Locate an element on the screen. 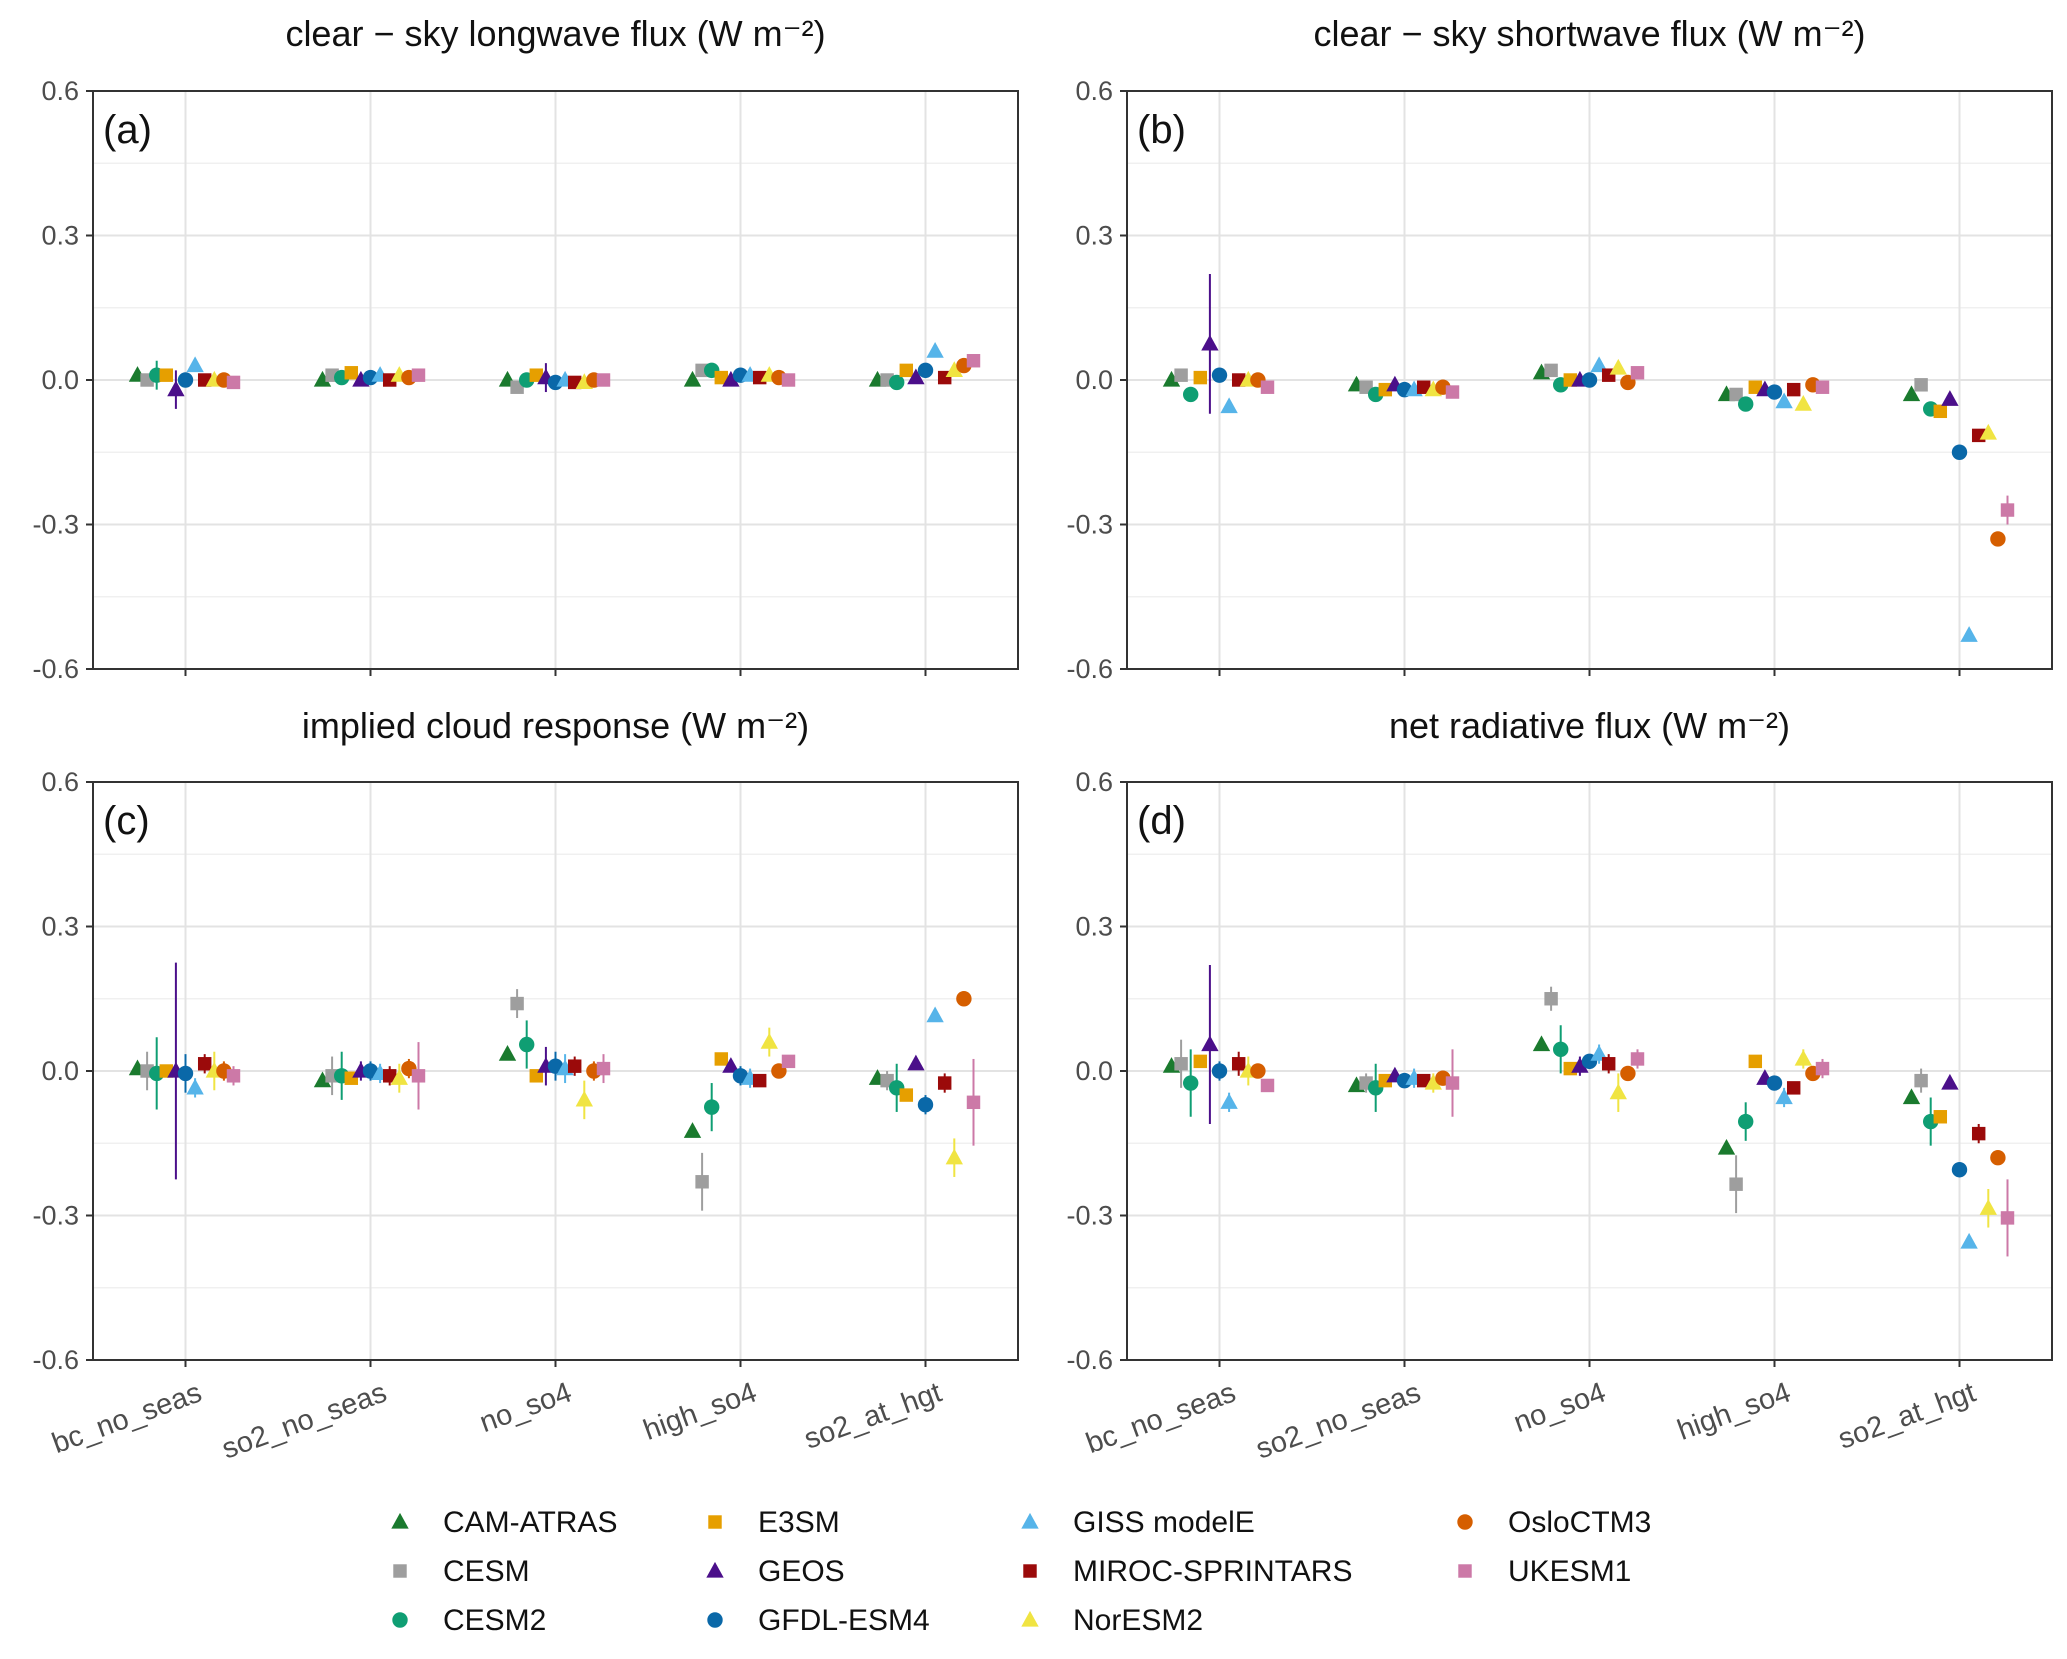 Image resolution: width=2067 pixels, height=1659 pixels. panel-title: clear − sky longwave flux (W m⁻²) is located at coordinates (555, 33).